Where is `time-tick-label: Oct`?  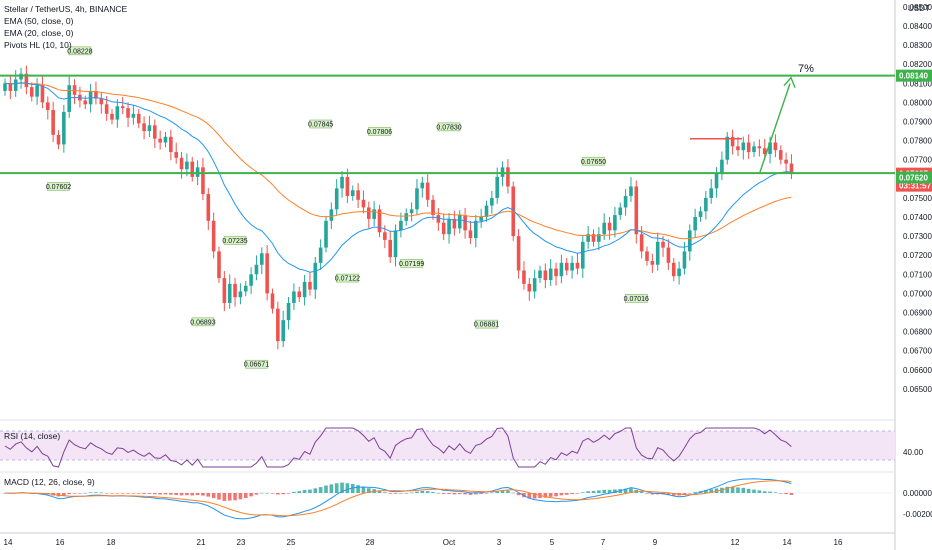 time-tick-label: Oct is located at coordinates (449, 542).